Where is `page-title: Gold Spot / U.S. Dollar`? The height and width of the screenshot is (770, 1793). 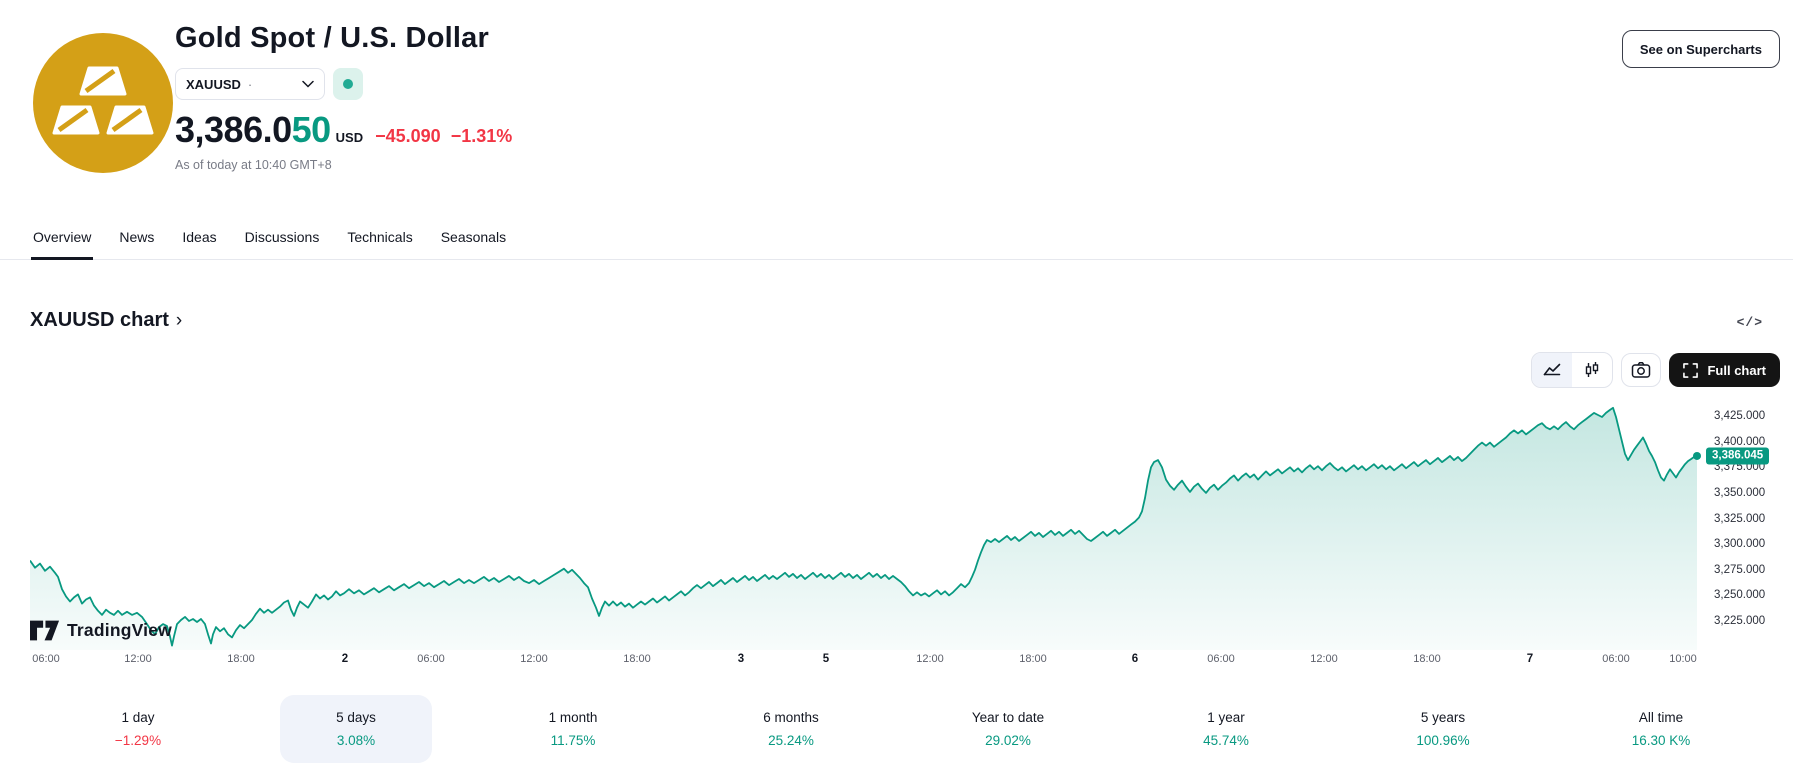
page-title: Gold Spot / U.S. Dollar is located at coordinates (332, 38).